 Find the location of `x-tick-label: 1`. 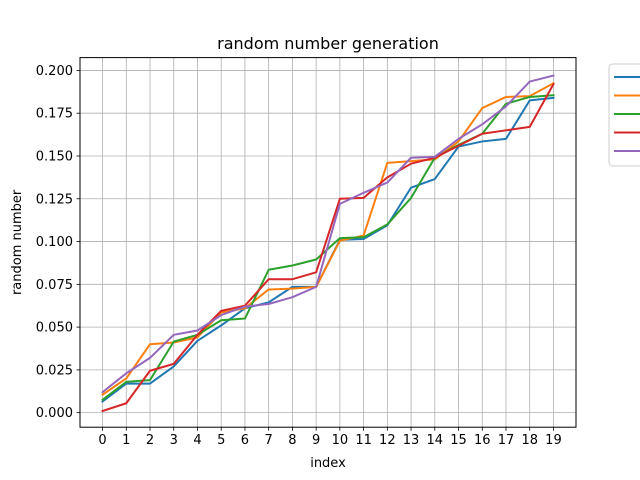

x-tick-label: 1 is located at coordinates (126, 440).